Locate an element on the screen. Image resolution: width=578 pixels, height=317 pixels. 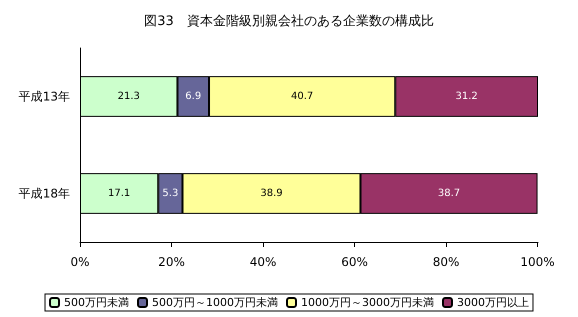
chart-title: 図33 資本金階級別親会社のある企業数の構成比 is located at coordinates (289, 21).